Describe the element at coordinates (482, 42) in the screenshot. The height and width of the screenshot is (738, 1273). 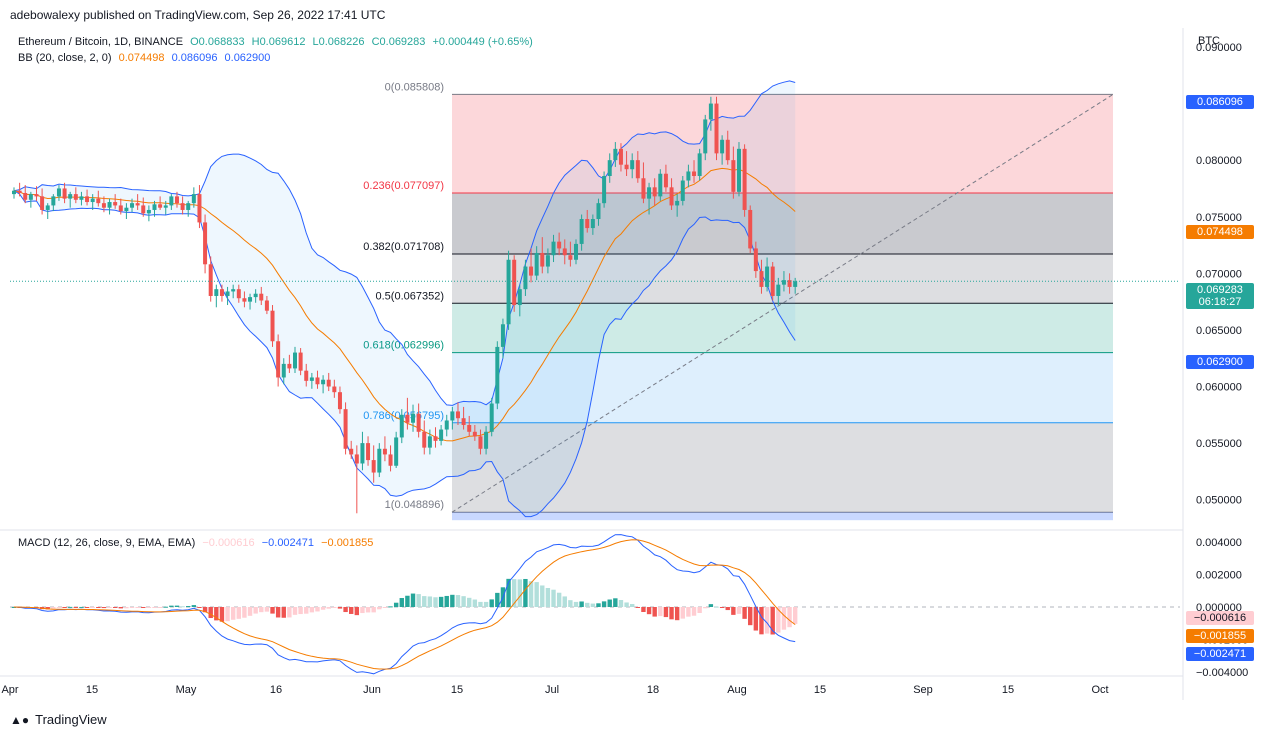
I see `change-value: +0.000449 (+0.65%)` at that location.